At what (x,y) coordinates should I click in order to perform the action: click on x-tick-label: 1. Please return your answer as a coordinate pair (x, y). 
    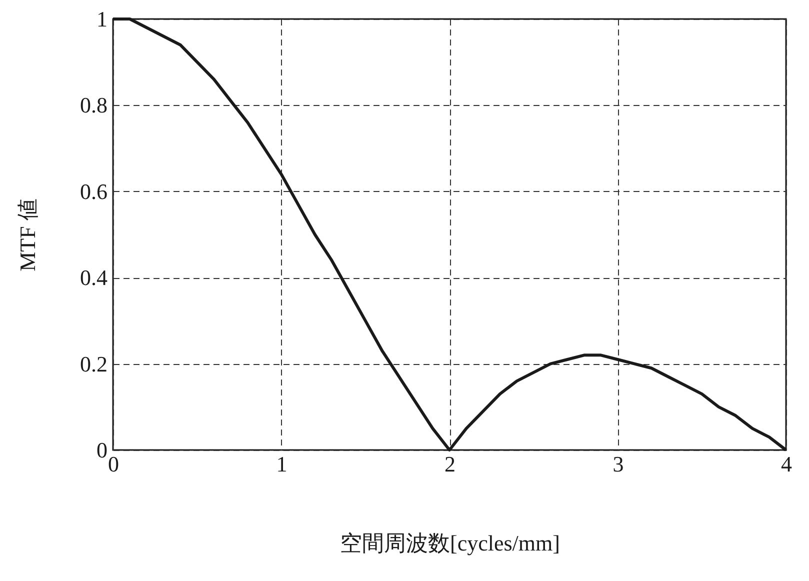
    Looking at the image, I should click on (282, 464).